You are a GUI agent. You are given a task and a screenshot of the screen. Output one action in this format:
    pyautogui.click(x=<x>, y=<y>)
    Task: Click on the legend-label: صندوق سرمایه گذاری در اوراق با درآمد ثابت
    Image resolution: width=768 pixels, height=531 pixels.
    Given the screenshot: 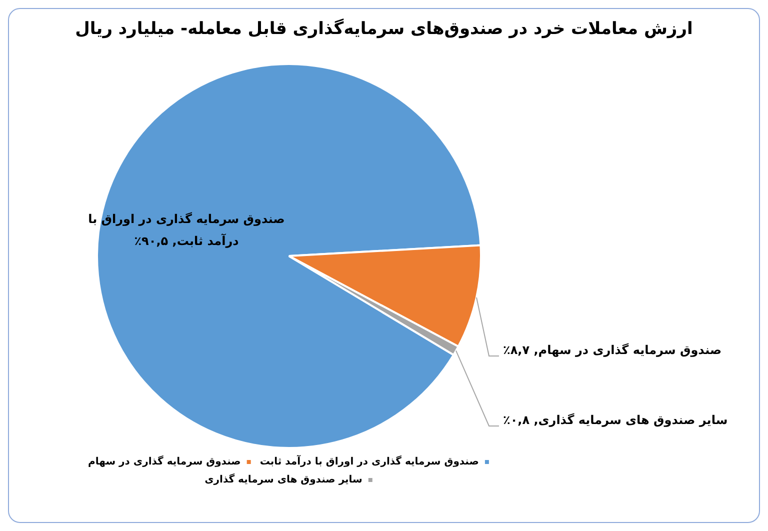 What is the action you would take?
    pyautogui.click(x=369, y=461)
    